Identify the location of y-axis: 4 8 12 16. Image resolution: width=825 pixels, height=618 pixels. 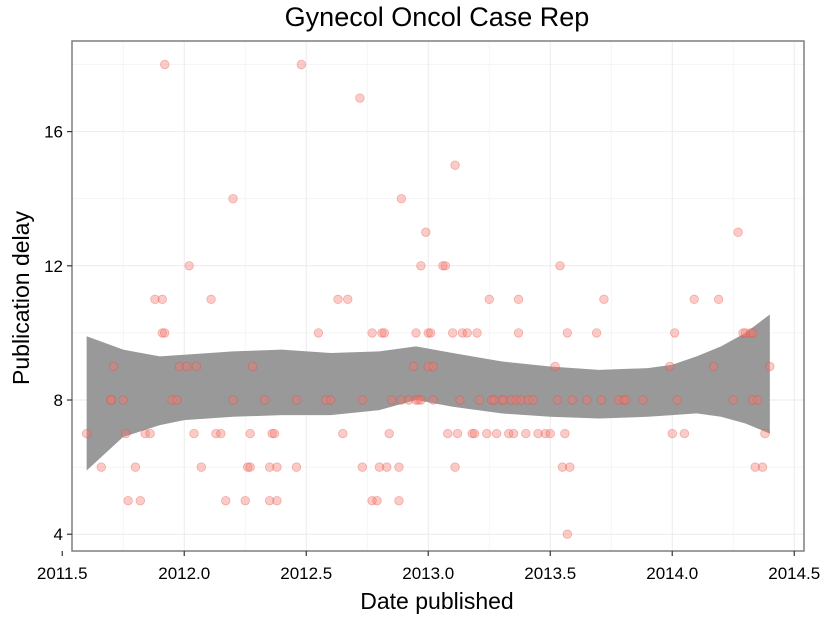
(58, 333).